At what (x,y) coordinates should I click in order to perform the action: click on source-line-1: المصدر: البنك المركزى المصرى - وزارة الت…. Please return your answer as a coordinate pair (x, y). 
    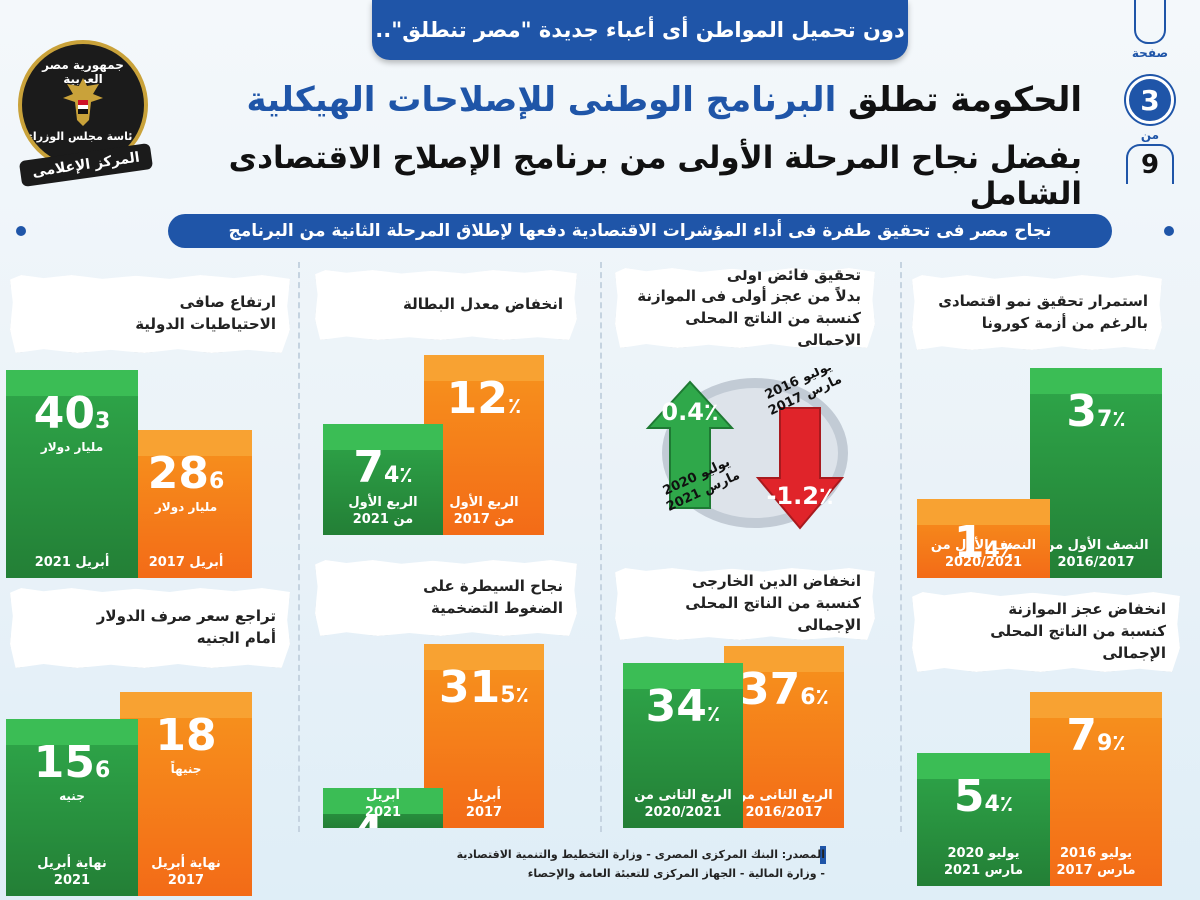
    Looking at the image, I should click on (640, 854).